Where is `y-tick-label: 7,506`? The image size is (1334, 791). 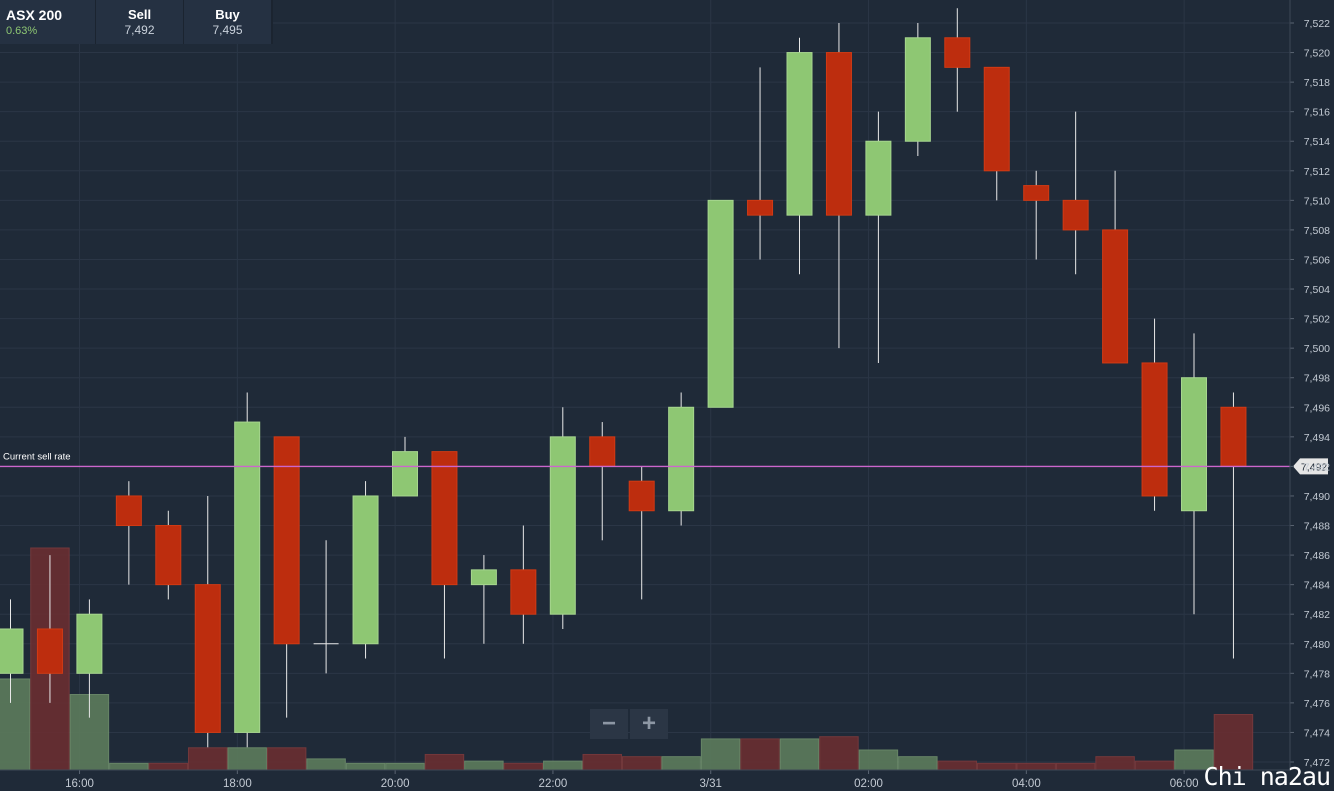 y-tick-label: 7,506 is located at coordinates (1317, 260).